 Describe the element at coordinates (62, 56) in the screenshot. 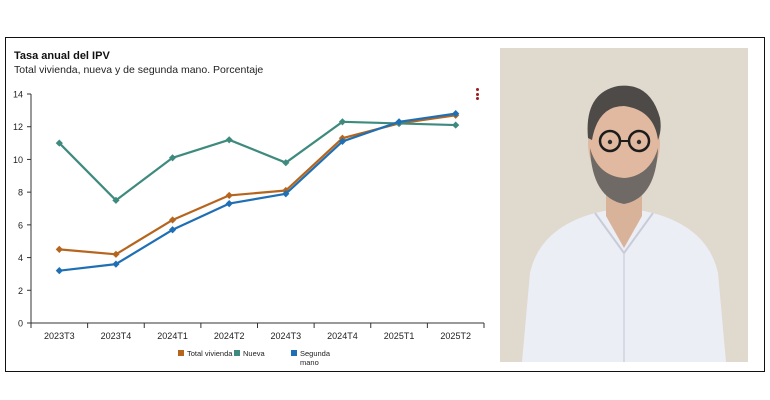

I see `chart-title: Tasa anual del IPV` at that location.